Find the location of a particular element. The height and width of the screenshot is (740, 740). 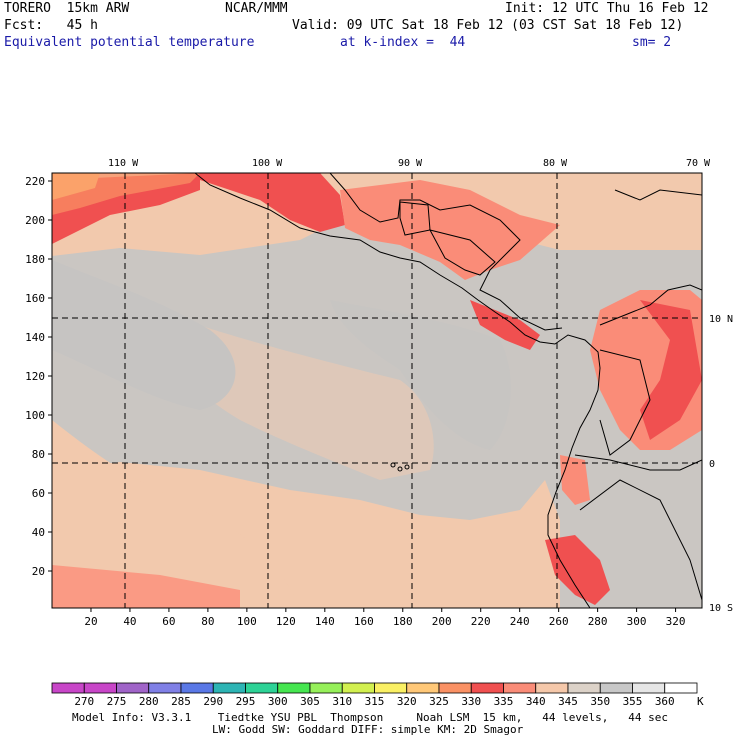

x-tick-label: 220 is located at coordinates (481, 621).